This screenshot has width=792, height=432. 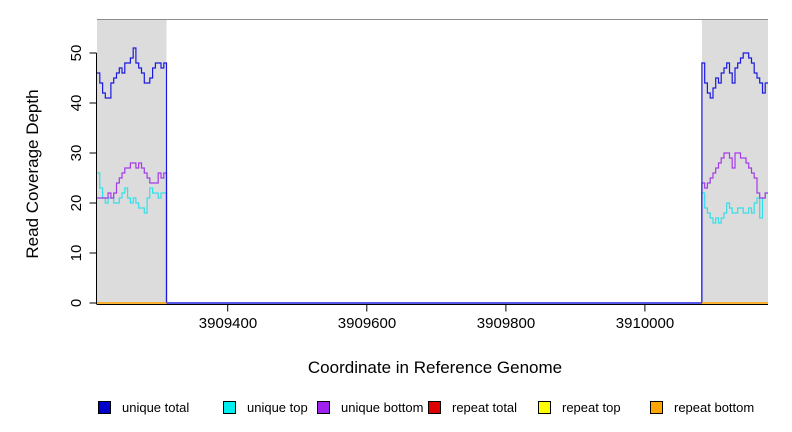 What do you see at coordinates (367, 323) in the screenshot?
I see `x-tick-label: 3909600` at bounding box center [367, 323].